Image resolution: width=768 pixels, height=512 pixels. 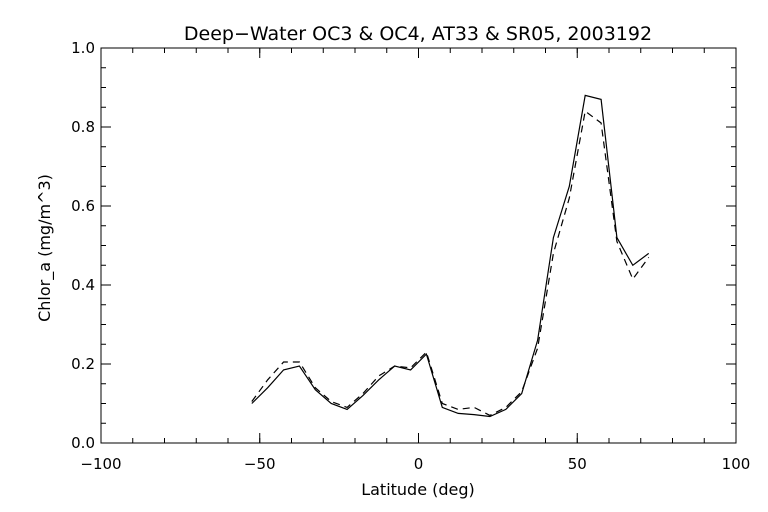 What do you see at coordinates (260, 464) in the screenshot?
I see `x-tick-label: −50` at bounding box center [260, 464].